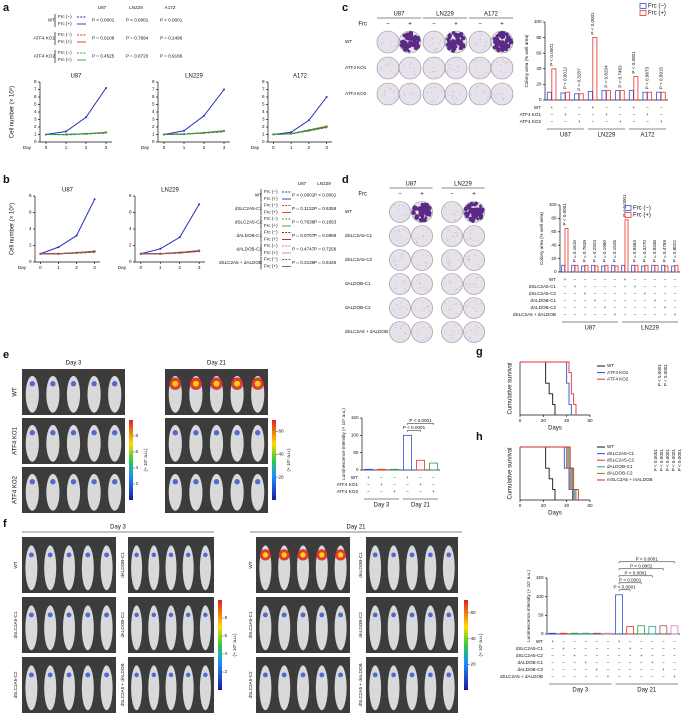 This screenshot has height=719, width=685. I want to click on legend-group: WT, so click(258, 195).